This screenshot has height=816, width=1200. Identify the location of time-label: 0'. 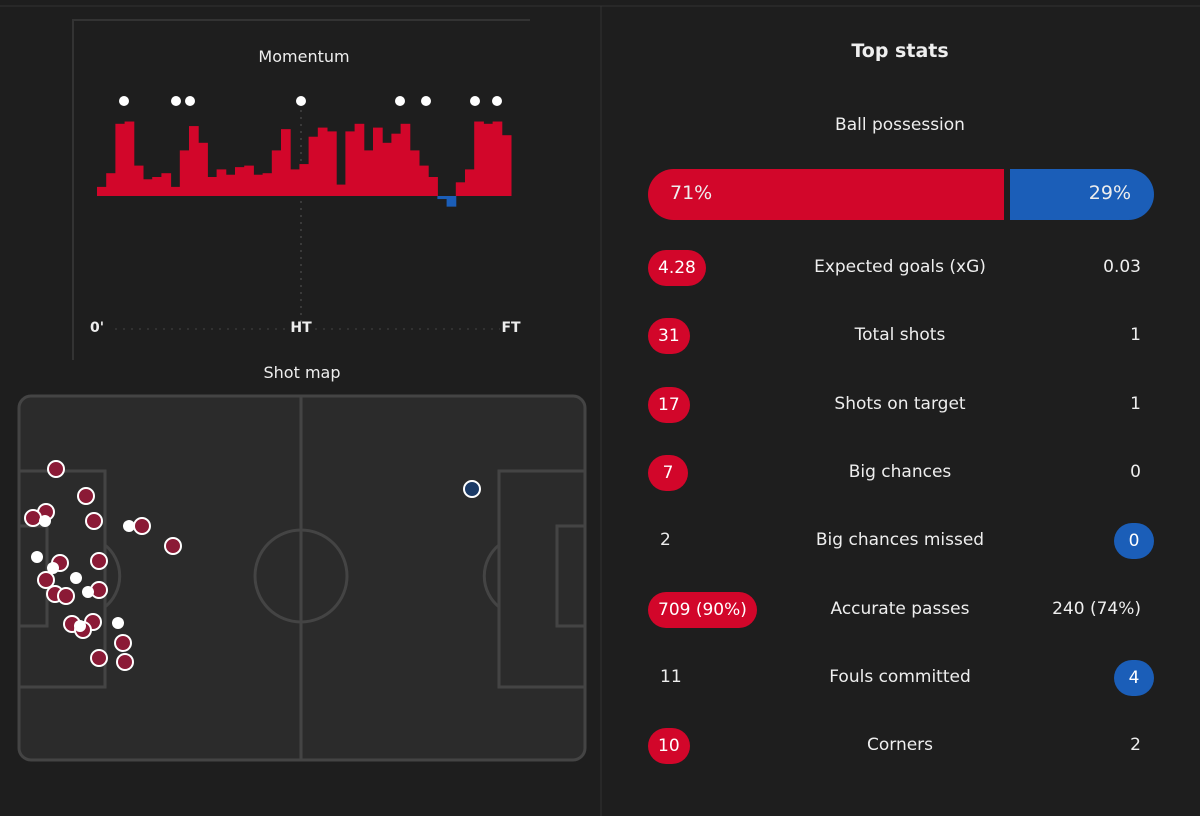
(97, 328).